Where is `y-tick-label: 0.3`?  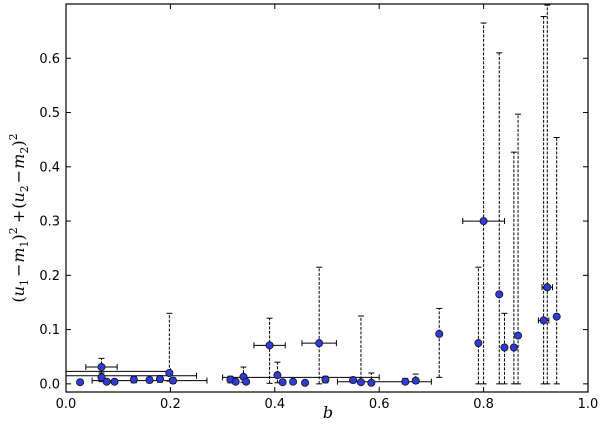
y-tick-label: 0.3 is located at coordinates (49, 222).